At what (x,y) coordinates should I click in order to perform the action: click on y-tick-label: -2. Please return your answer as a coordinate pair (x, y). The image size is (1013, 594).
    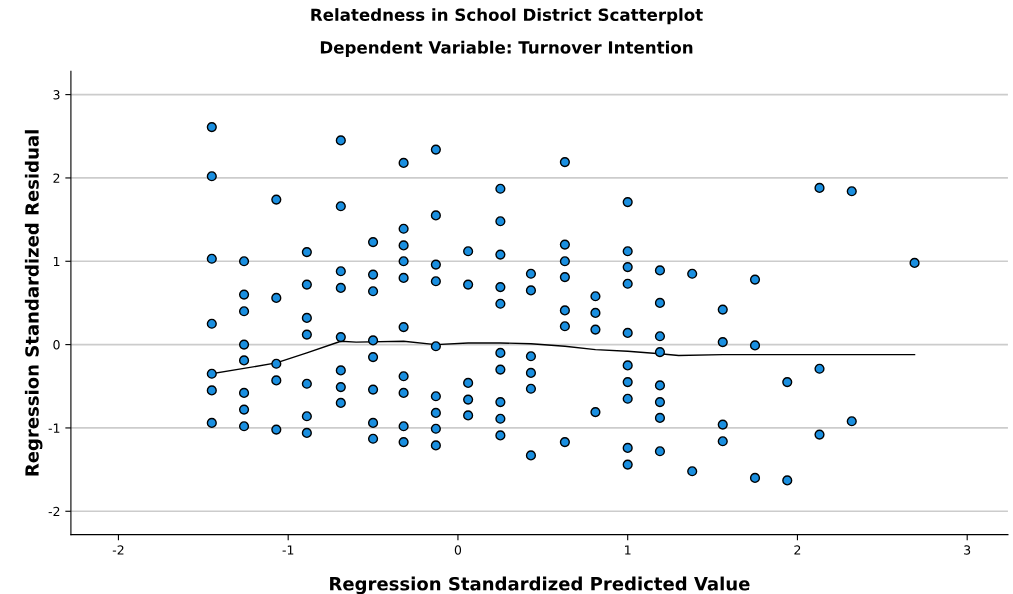
    Looking at the image, I should click on (54, 511).